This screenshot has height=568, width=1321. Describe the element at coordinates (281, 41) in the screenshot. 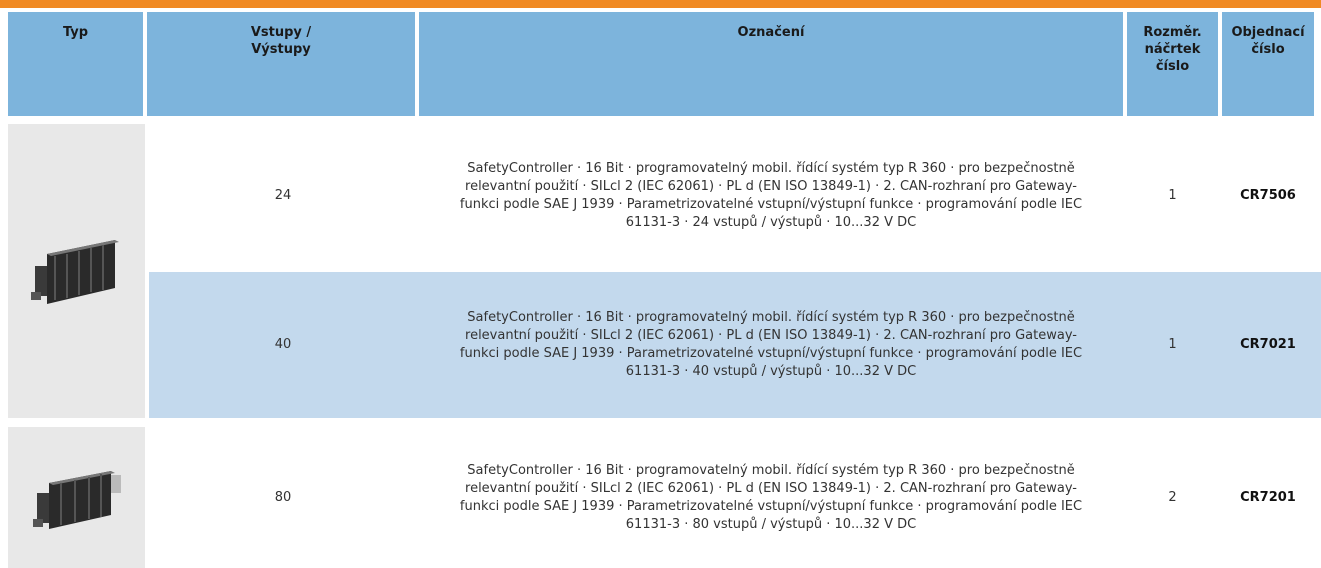

I see `header-text: Vstupy / Výstupy` at that location.